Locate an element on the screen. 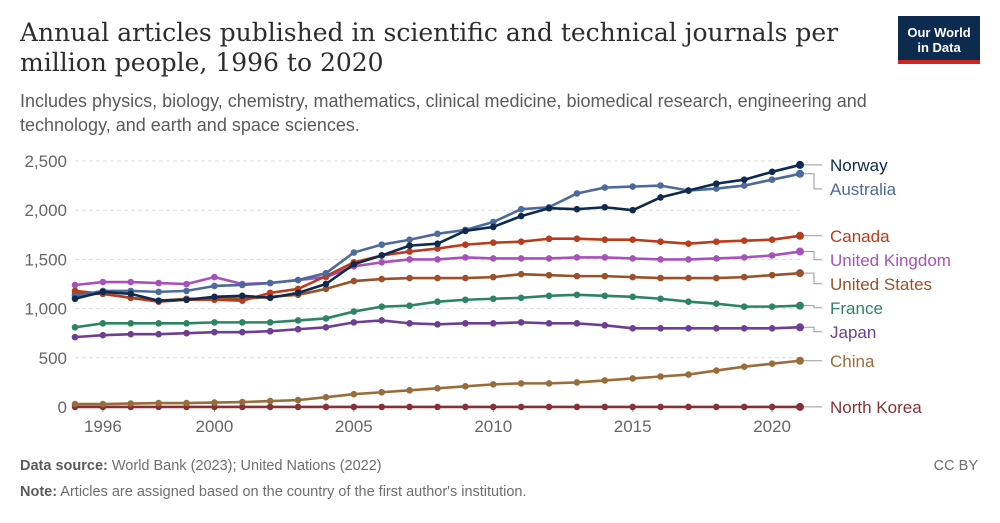 The height and width of the screenshot is (523, 1000). license-link: CC BY is located at coordinates (955, 466).